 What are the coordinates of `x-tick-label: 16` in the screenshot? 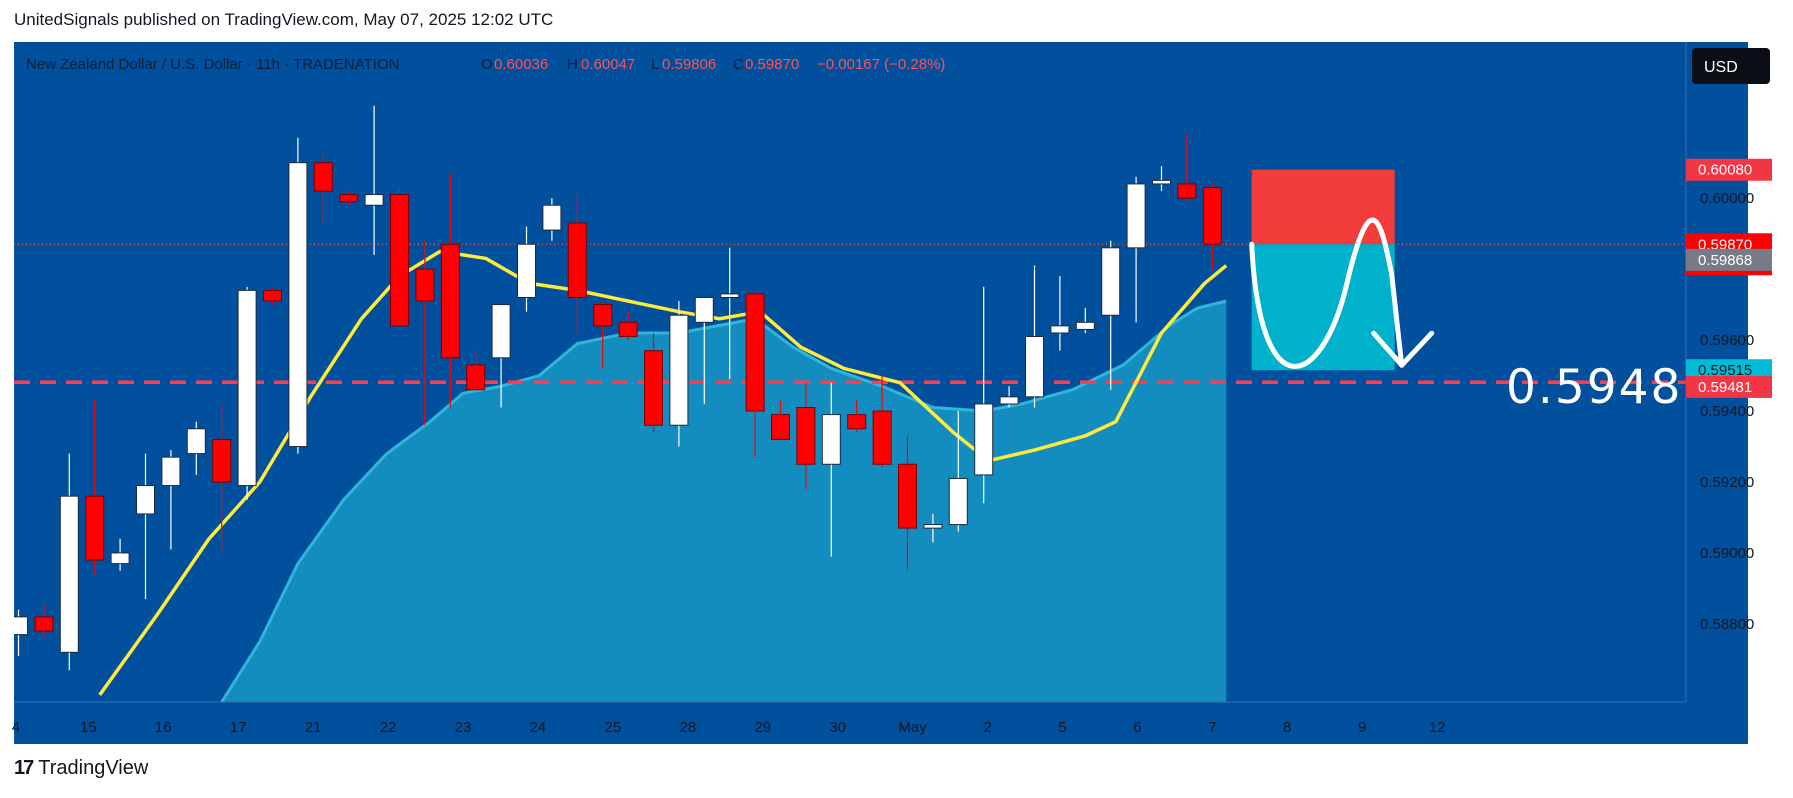 It's located at (163, 727).